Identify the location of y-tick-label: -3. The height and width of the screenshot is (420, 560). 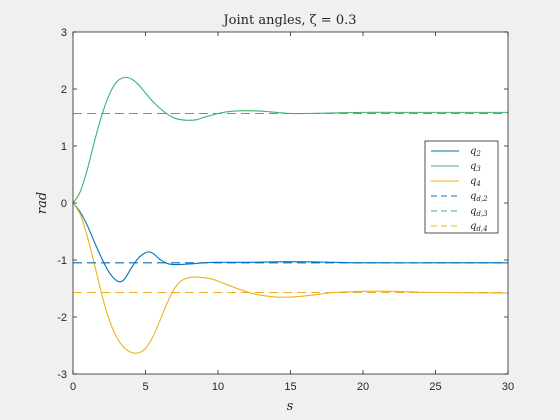
(62, 375).